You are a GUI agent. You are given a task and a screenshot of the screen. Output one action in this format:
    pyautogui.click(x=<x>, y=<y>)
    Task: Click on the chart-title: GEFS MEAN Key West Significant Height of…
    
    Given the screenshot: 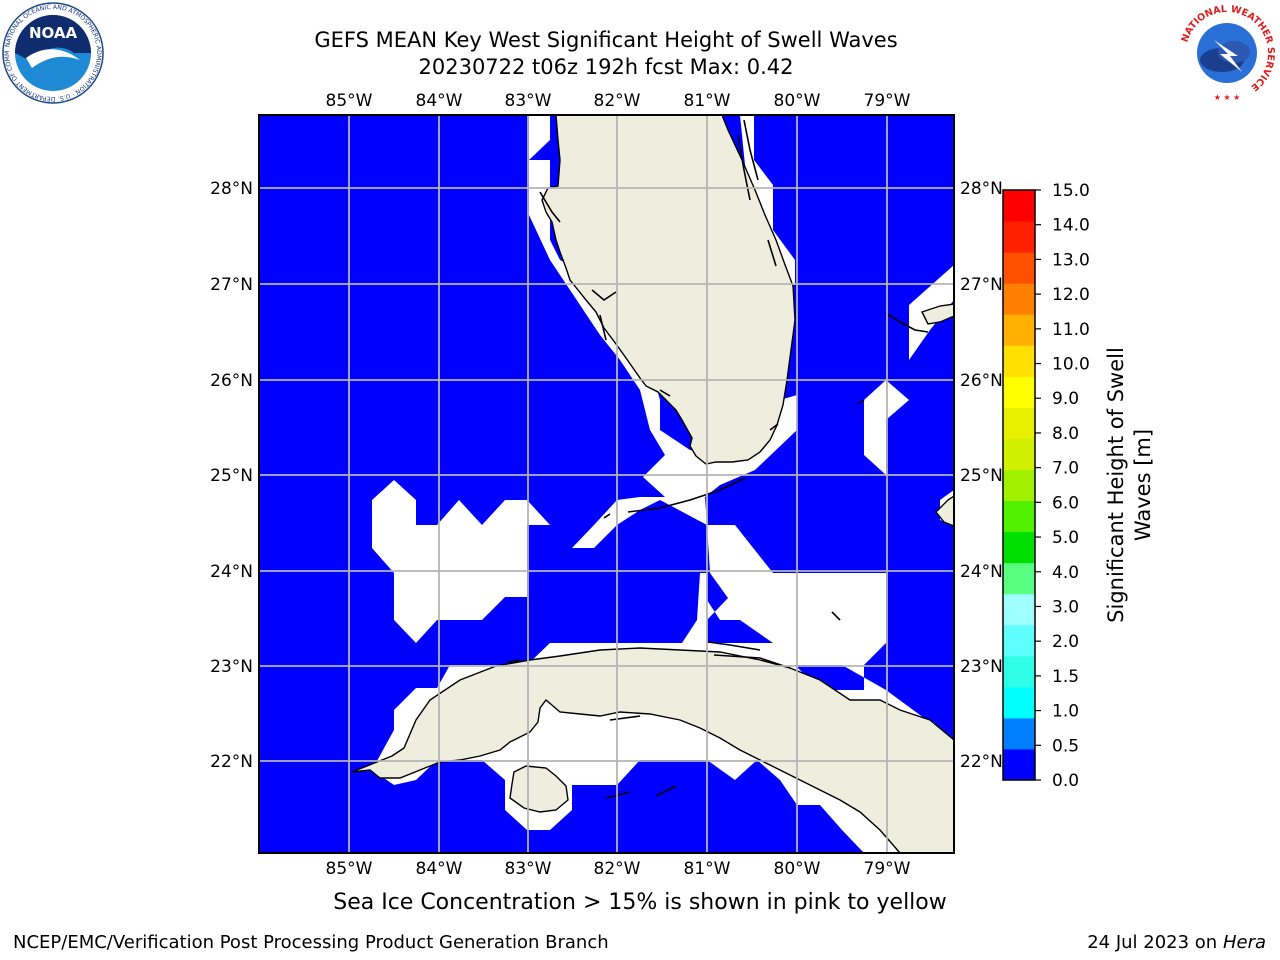 What is the action you would take?
    pyautogui.click(x=606, y=40)
    